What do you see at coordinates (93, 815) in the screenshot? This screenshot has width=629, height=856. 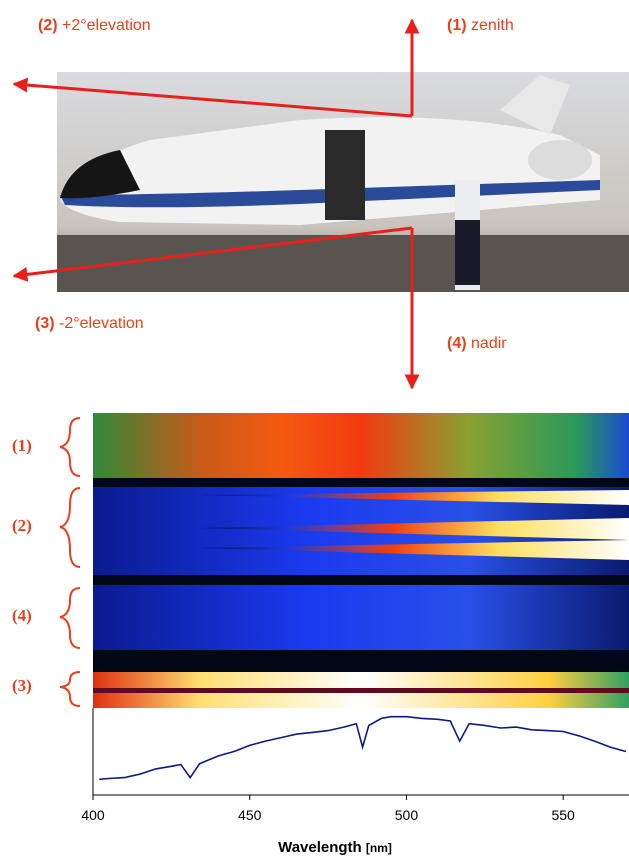 I see `x-tick-label: 400` at bounding box center [93, 815].